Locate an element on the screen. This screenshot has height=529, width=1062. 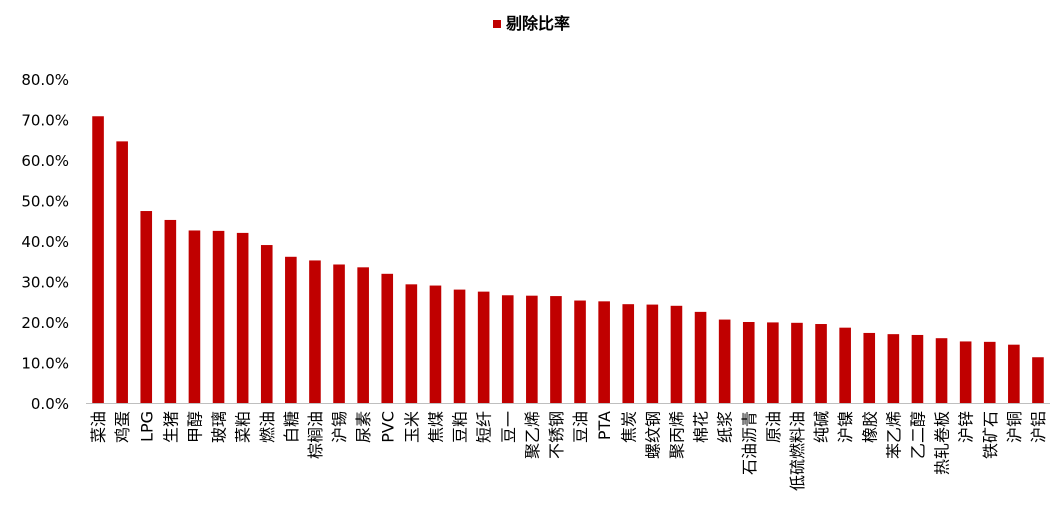
x-tick-label: 短纤 is located at coordinates (484, 427).